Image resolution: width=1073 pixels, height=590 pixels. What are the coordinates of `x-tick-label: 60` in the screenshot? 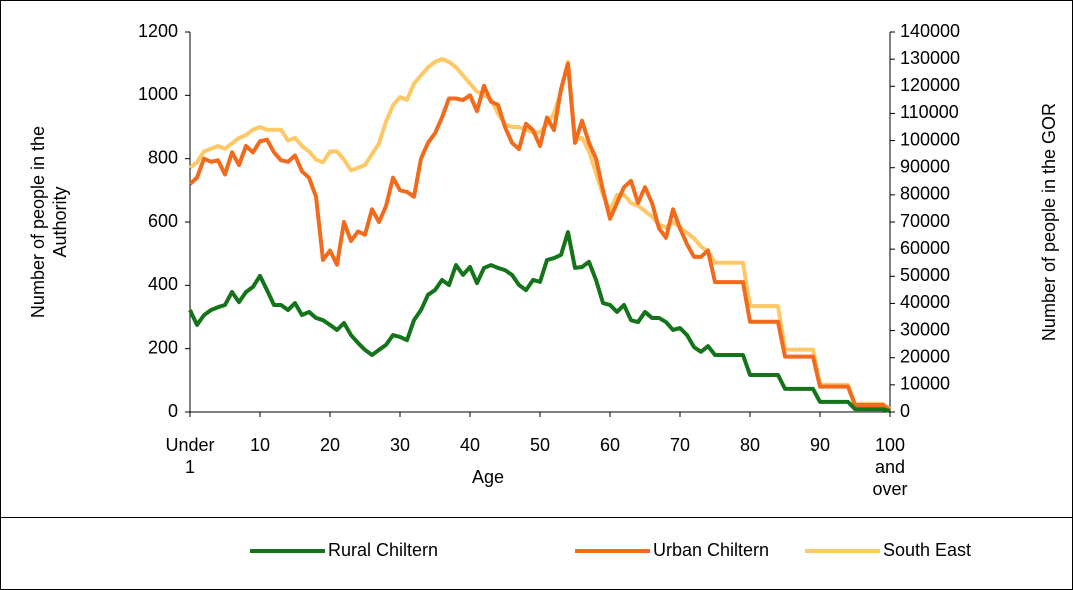 It's located at (610, 445).